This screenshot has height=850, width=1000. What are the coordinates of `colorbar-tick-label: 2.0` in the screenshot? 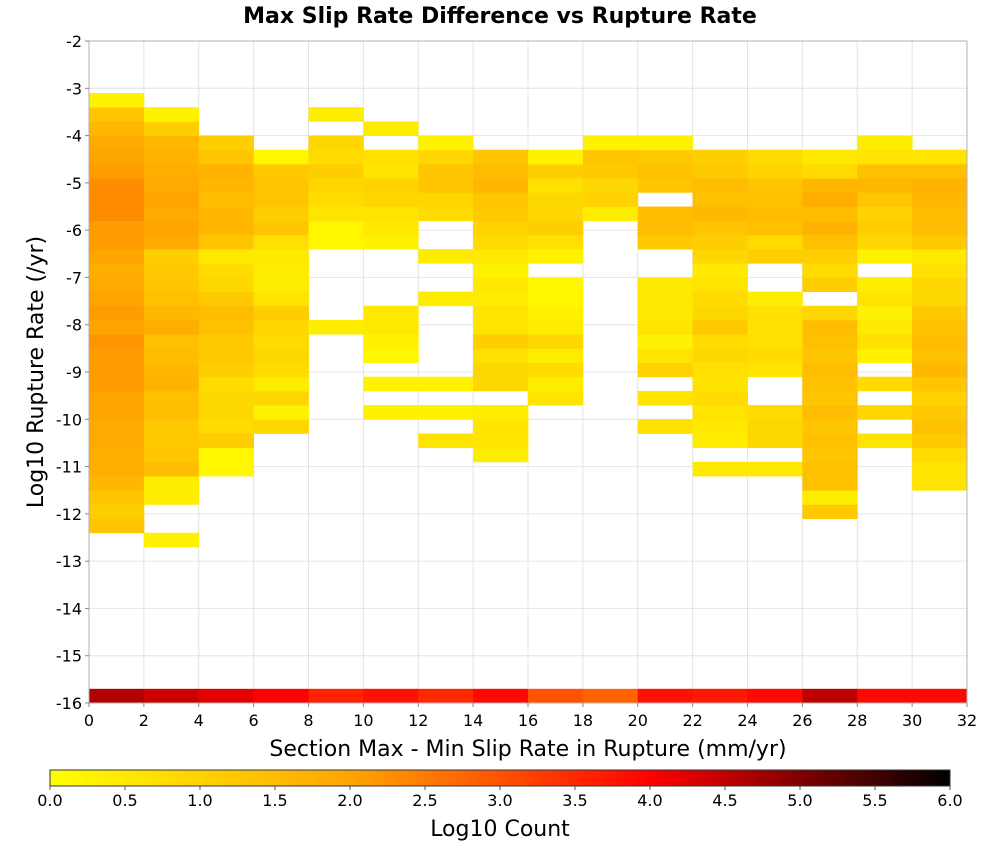 It's located at (349, 800).